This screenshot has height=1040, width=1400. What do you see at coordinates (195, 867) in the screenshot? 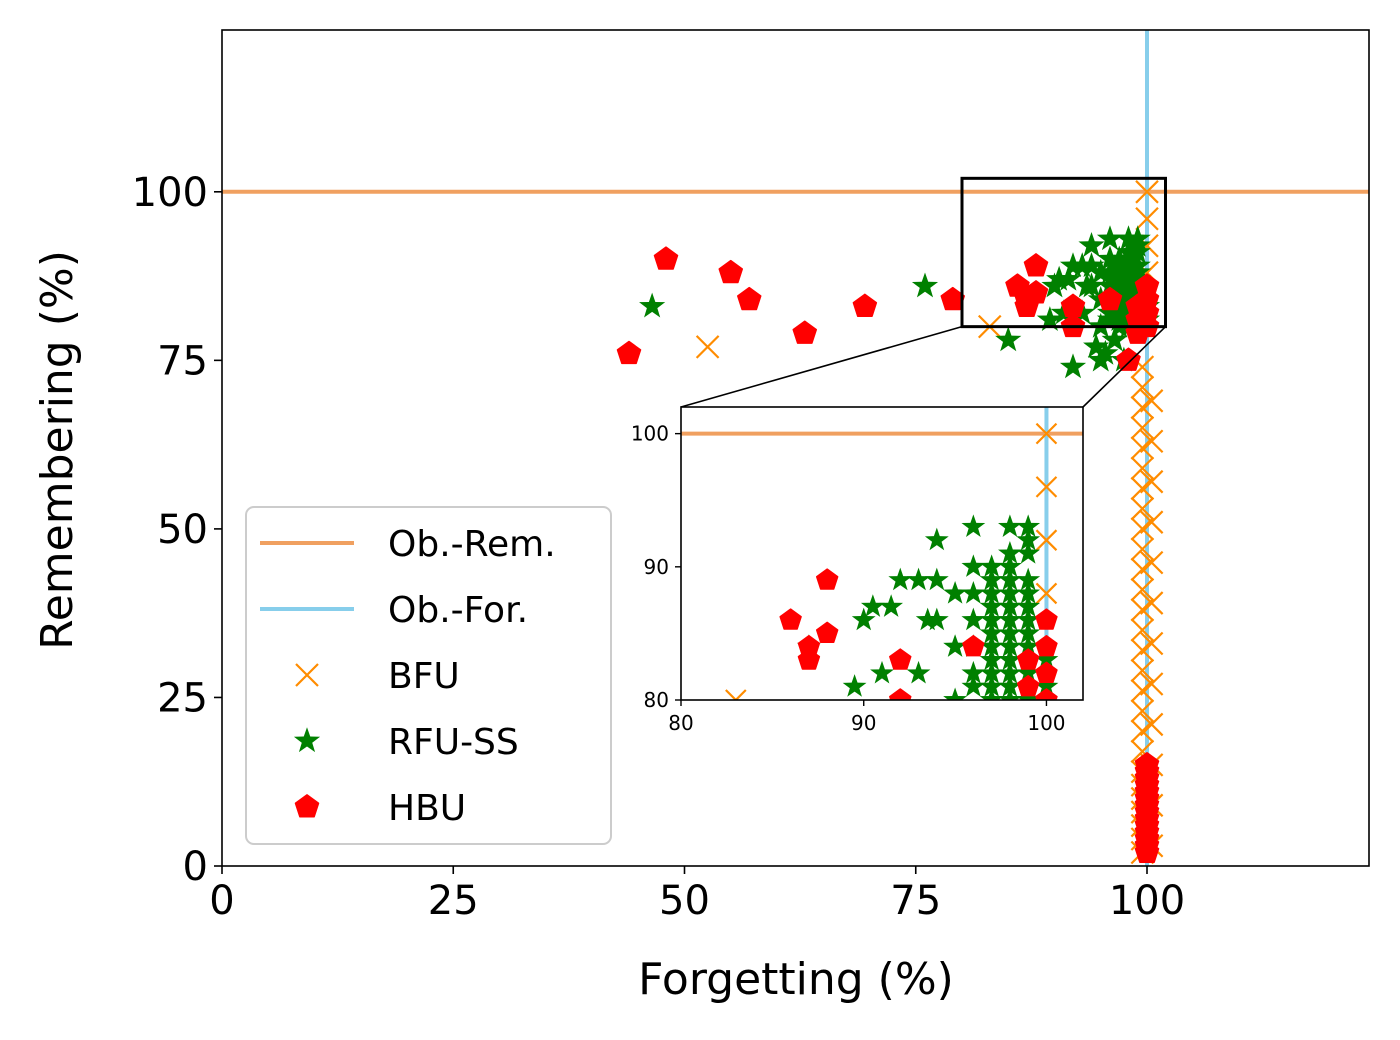
I see `y-tick-label: 0` at bounding box center [195, 867].